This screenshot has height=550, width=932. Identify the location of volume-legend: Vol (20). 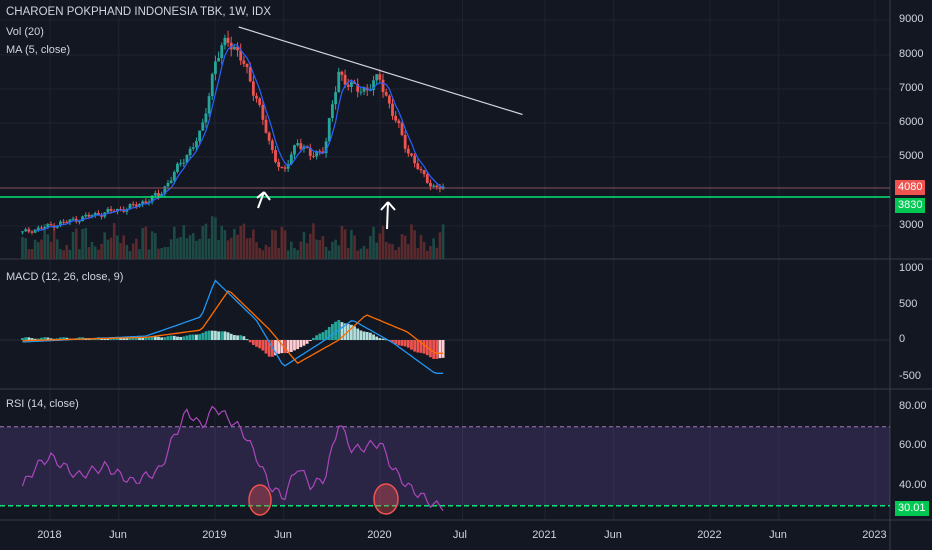
(25, 32).